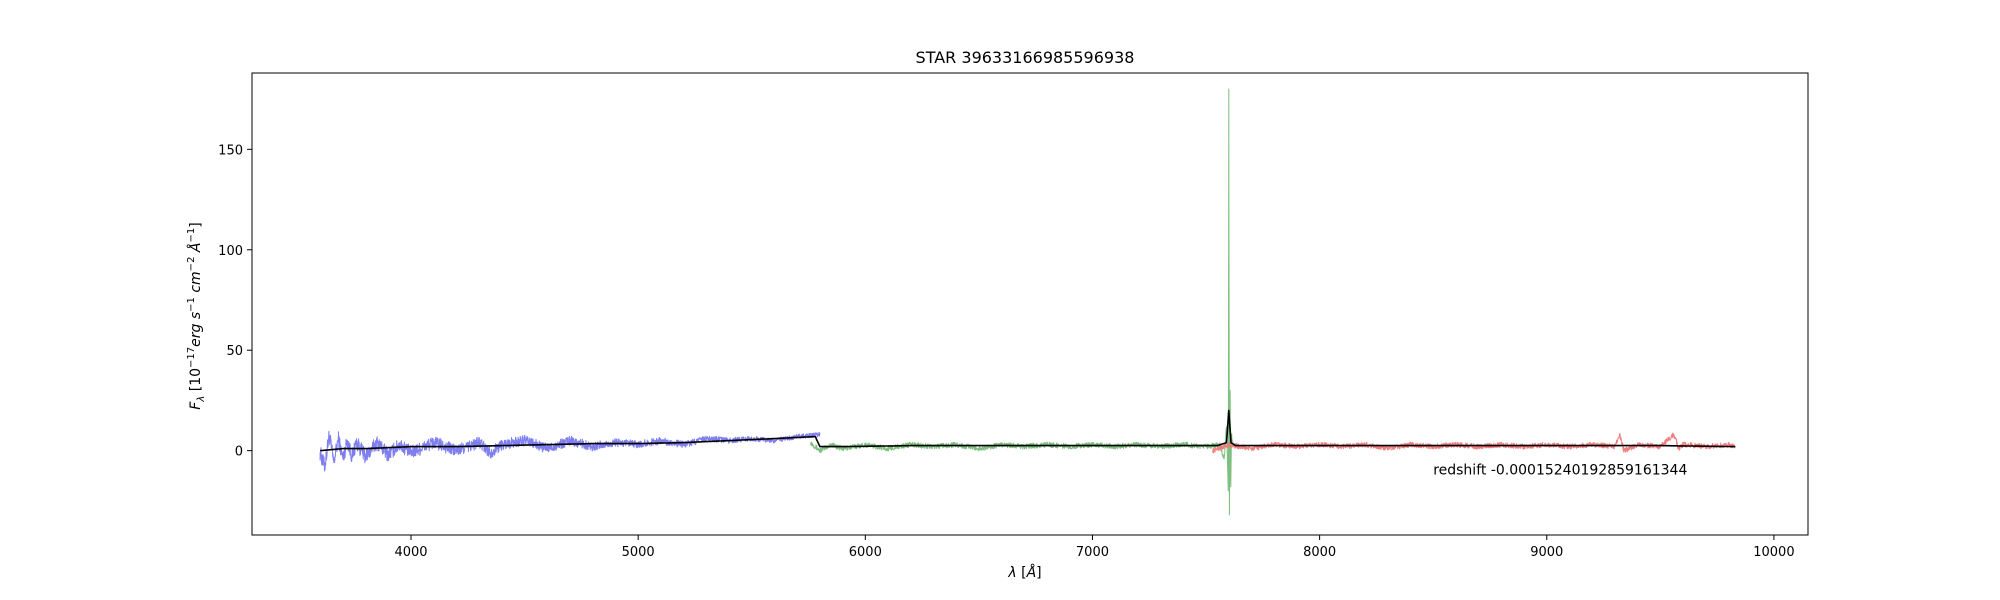 This screenshot has width=2000, height=600. I want to click on x-tick-label-8000: 8000, so click(1319, 552).